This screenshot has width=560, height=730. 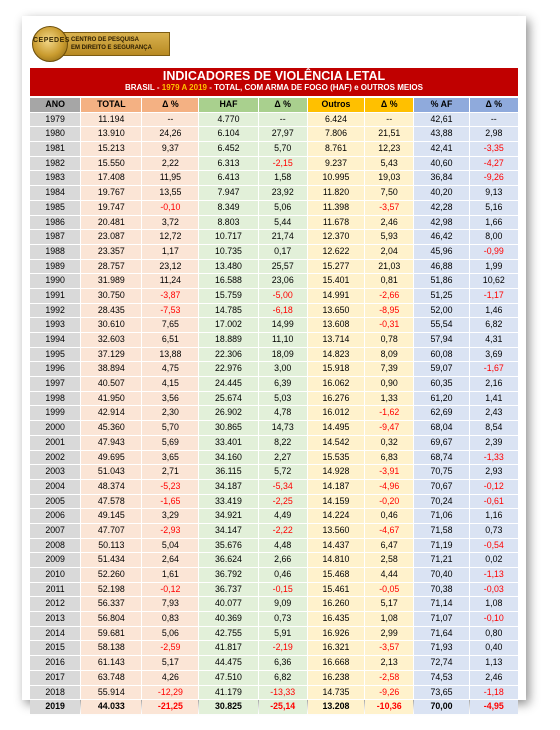 I want to click on cell-outros: 15.468, so click(x=336, y=575).